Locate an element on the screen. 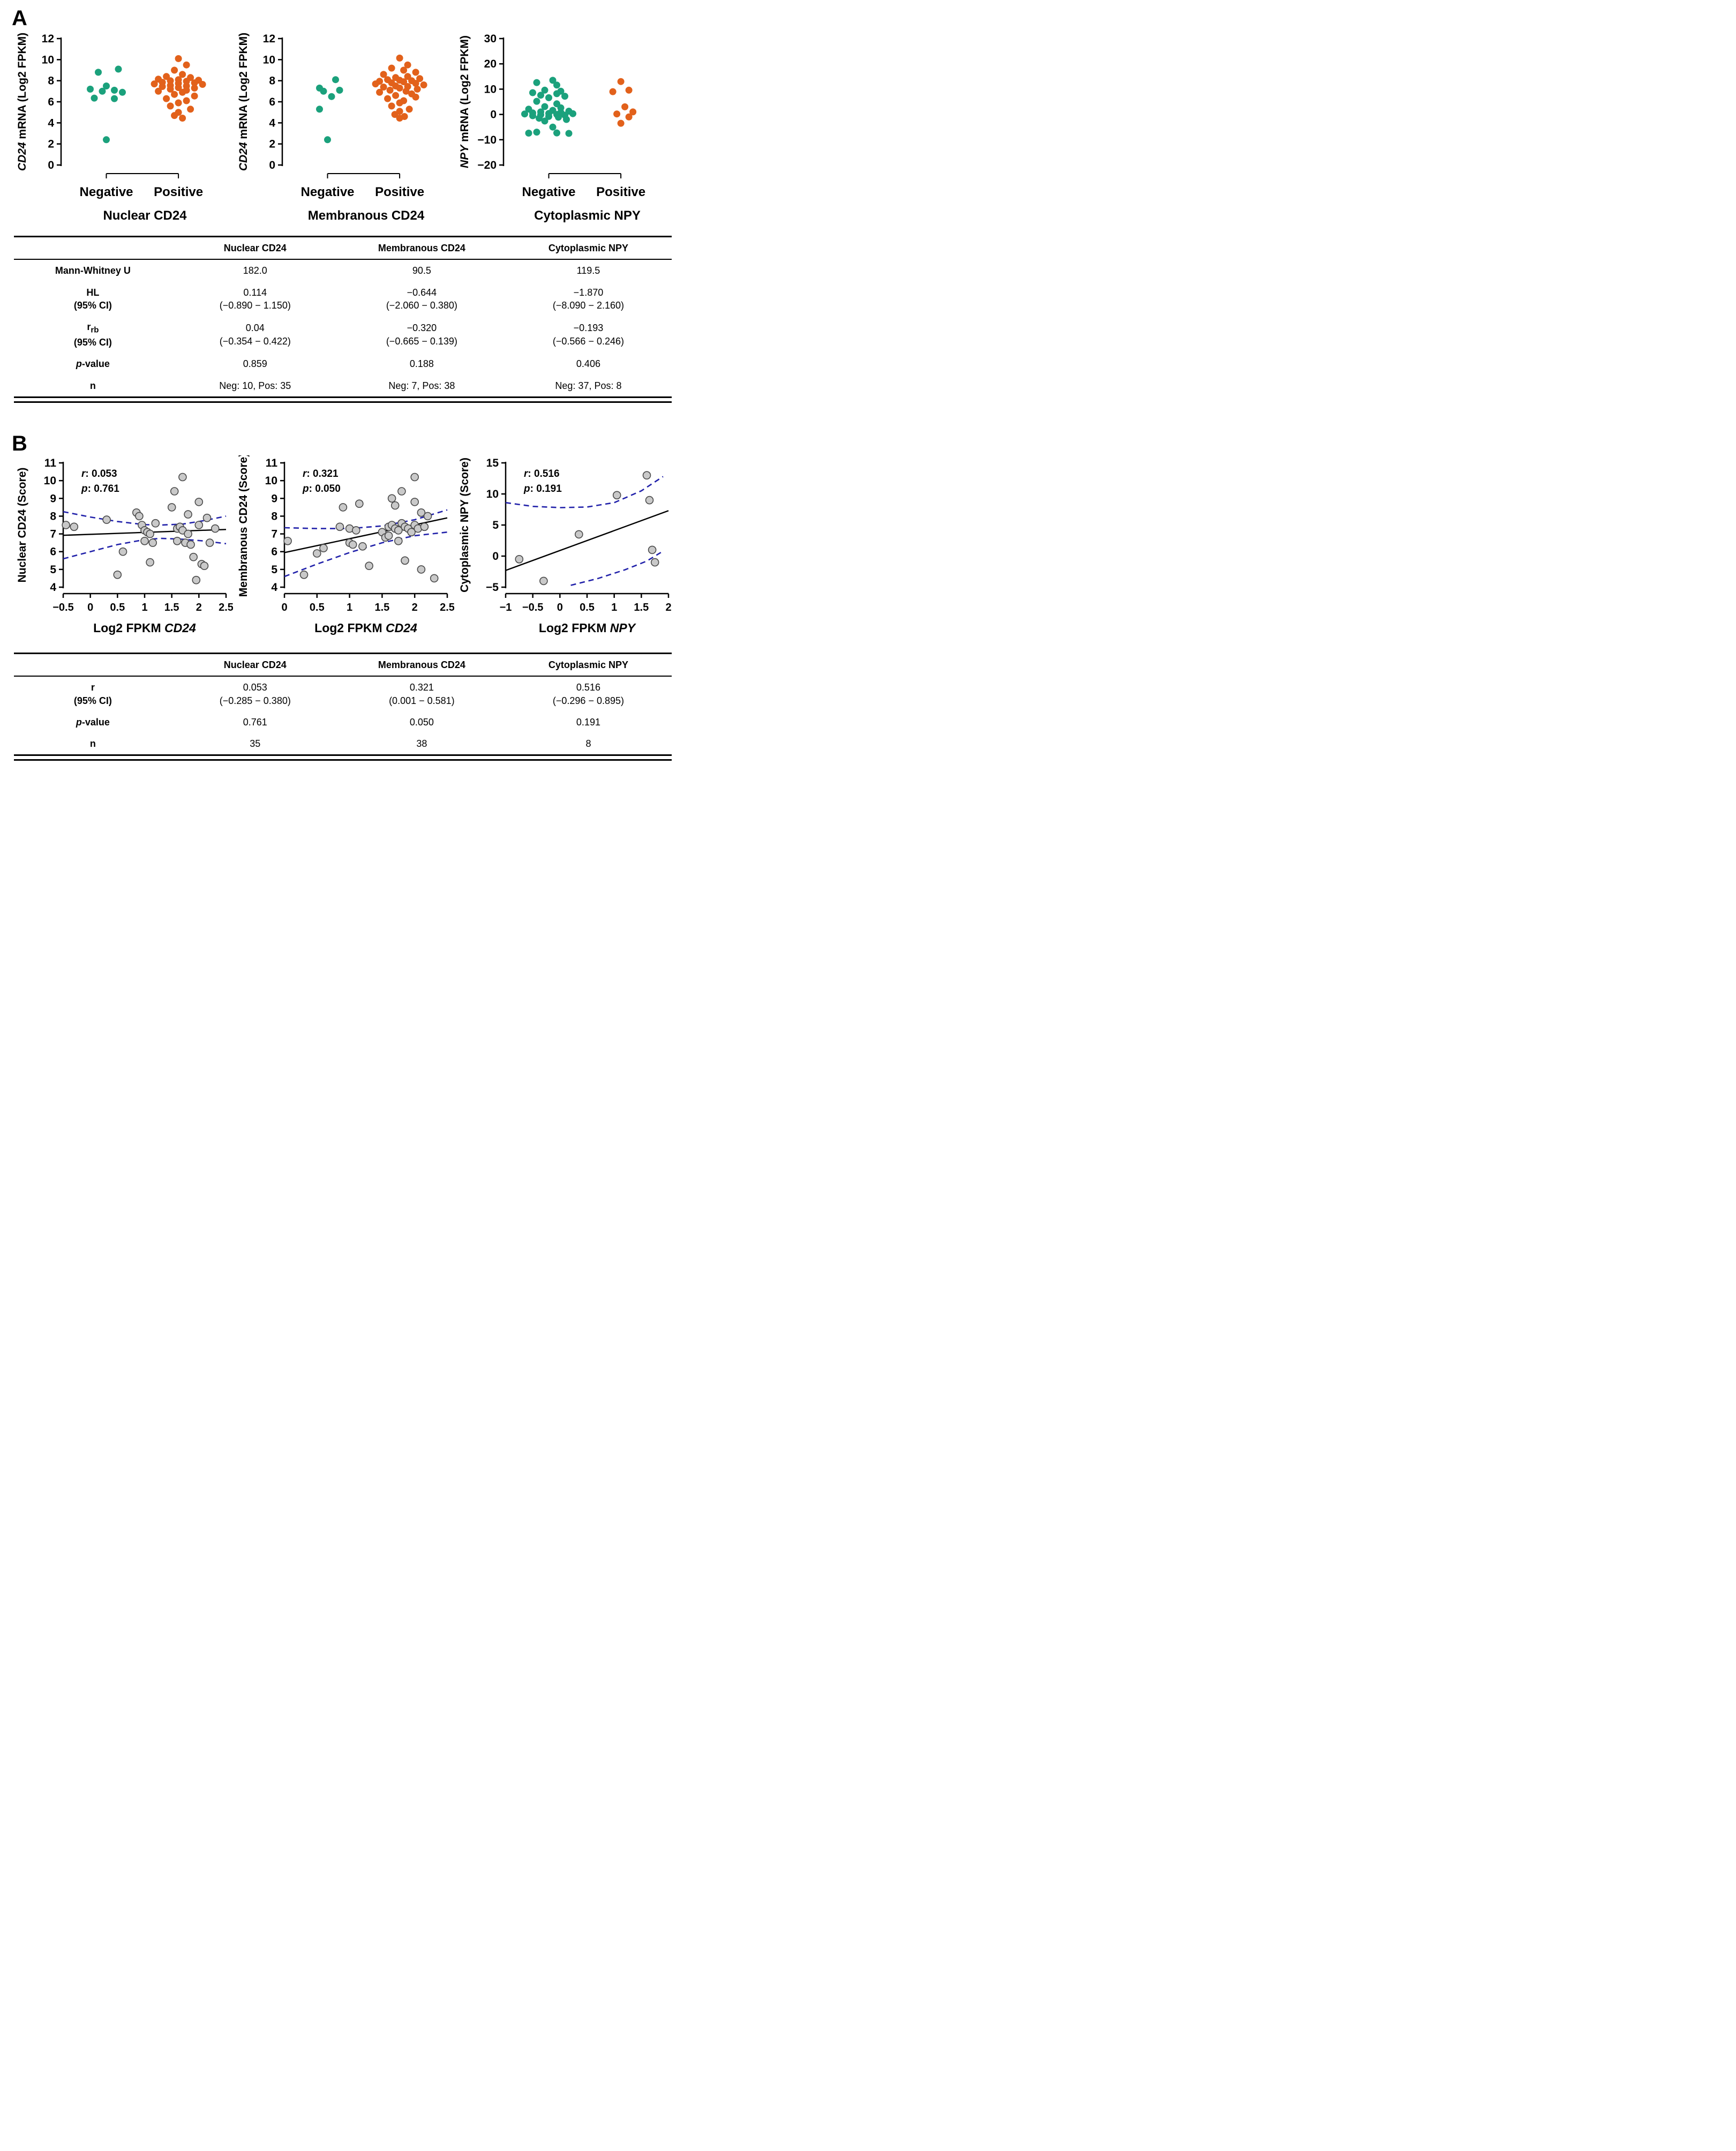  regression-line is located at coordinates (366, 535).